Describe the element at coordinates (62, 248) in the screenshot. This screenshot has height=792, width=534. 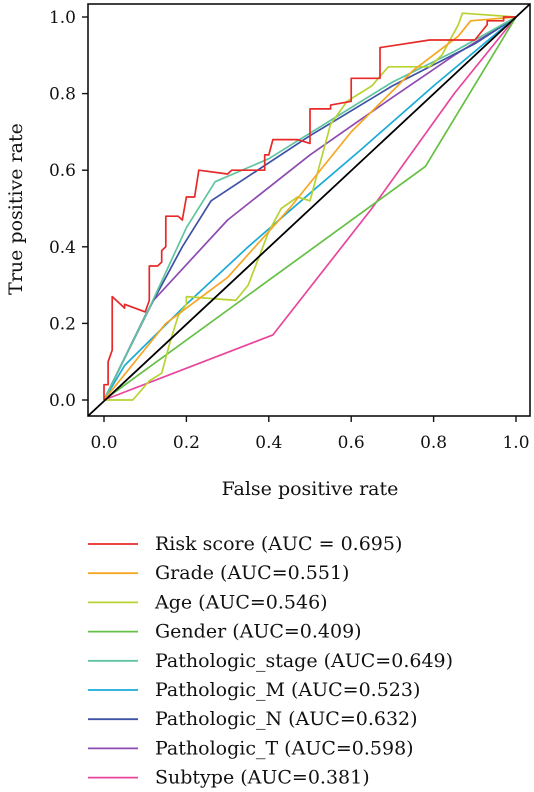
I see `y-tick-label: 0.4` at that location.